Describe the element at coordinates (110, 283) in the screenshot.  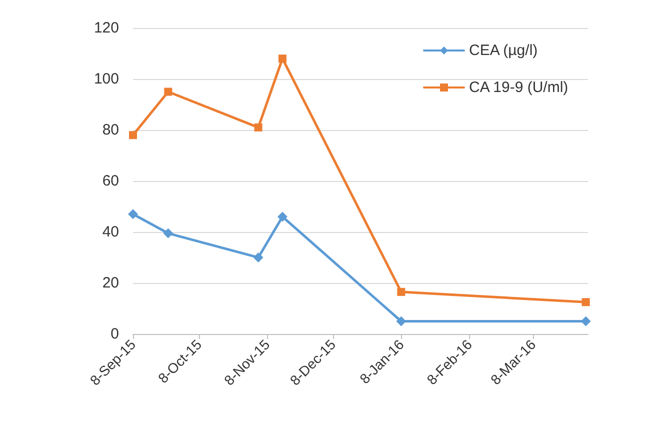
I see `y-tick-label: 20` at that location.